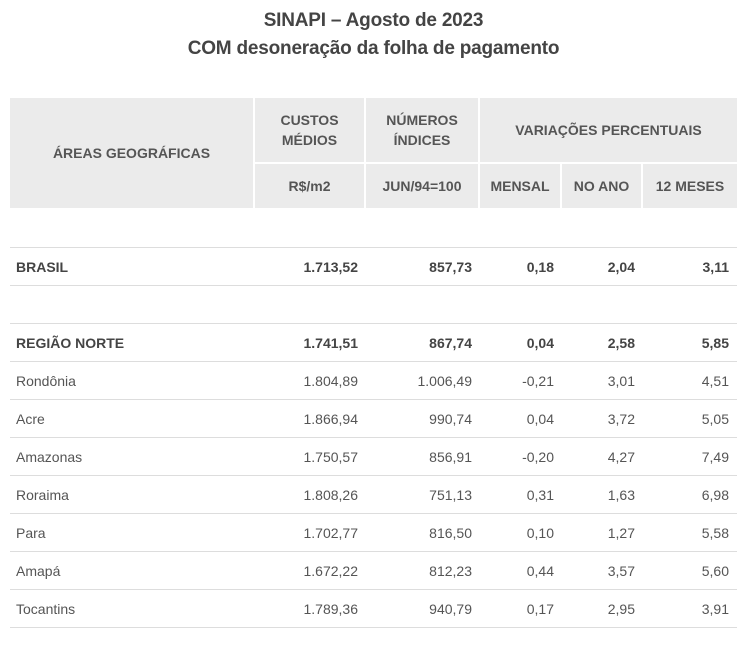 This screenshot has height=646, width=747. What do you see at coordinates (538, 381) in the screenshot?
I see `cell-mensal: -0,21` at bounding box center [538, 381].